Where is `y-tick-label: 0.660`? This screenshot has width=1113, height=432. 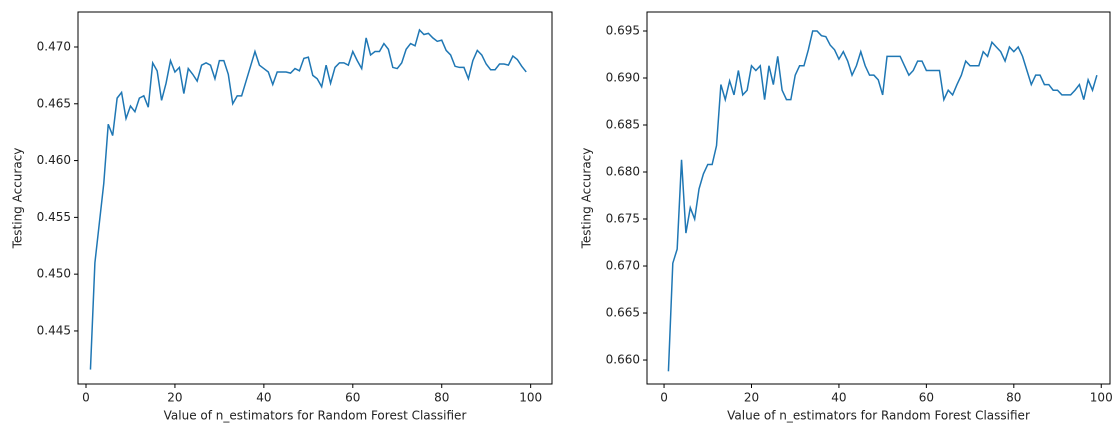 y-tick-label: 0.660 is located at coordinates (623, 360).